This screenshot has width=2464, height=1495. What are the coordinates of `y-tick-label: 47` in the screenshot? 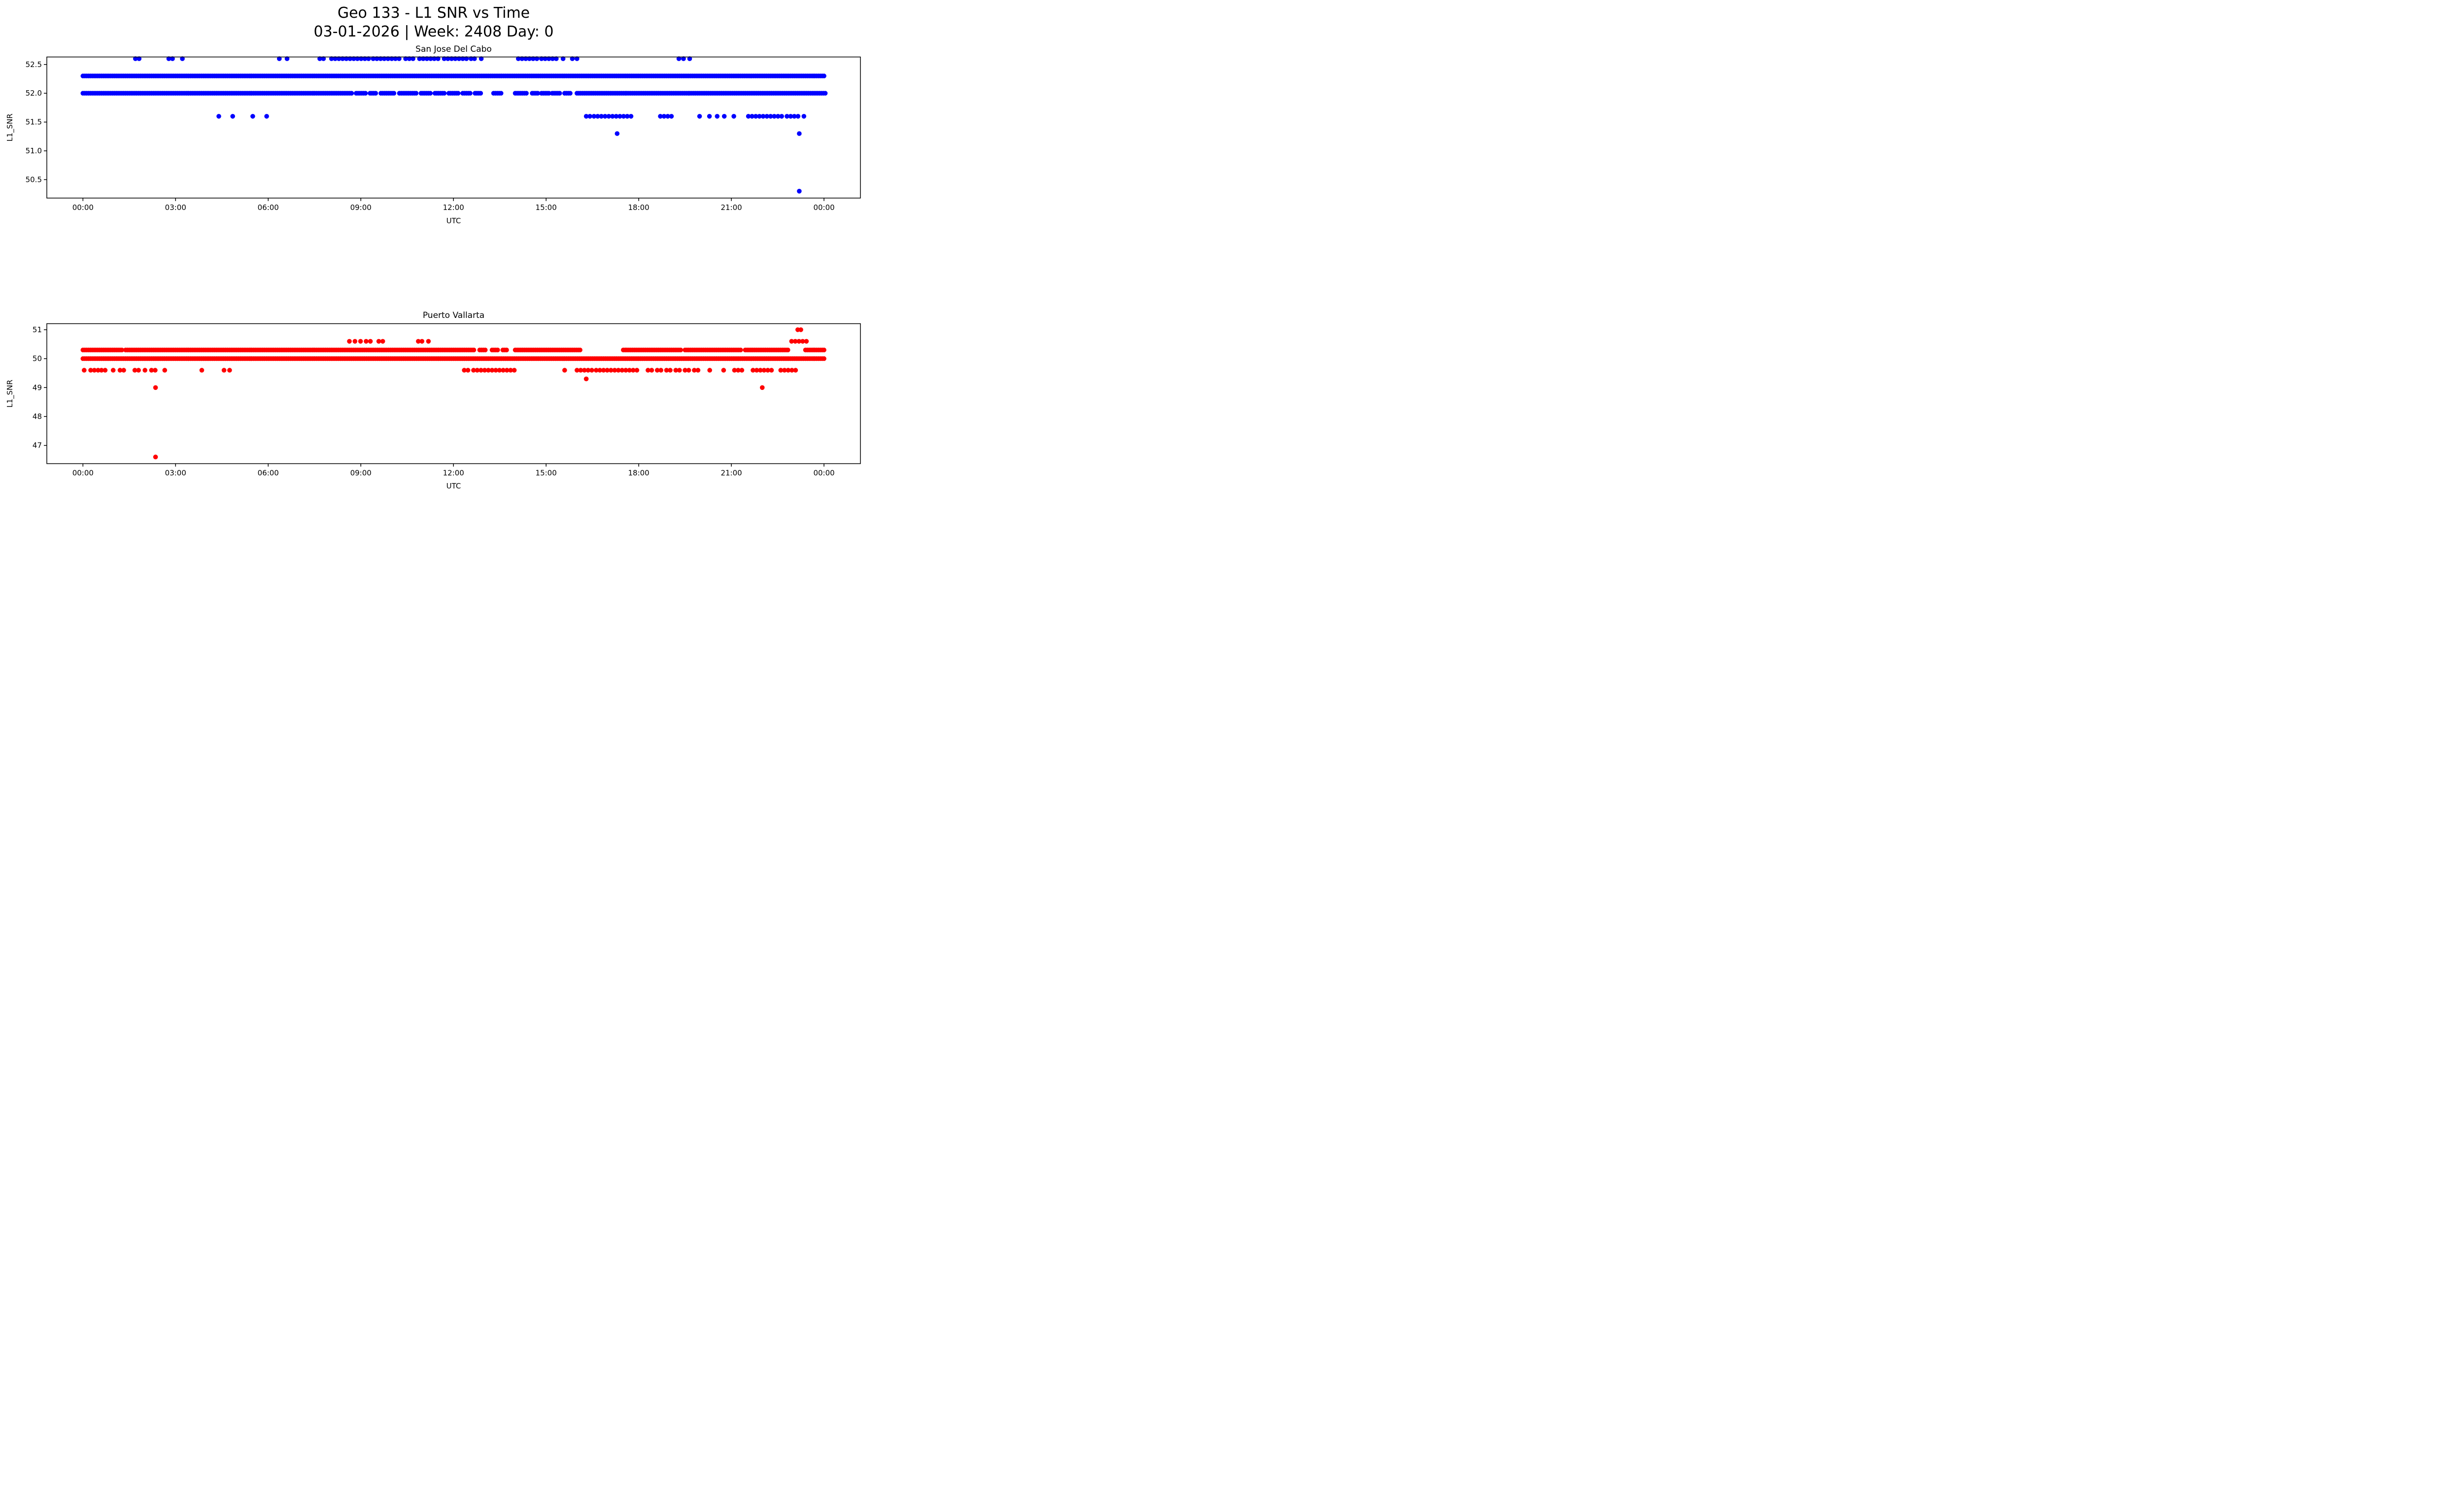 It's located at (37, 445).